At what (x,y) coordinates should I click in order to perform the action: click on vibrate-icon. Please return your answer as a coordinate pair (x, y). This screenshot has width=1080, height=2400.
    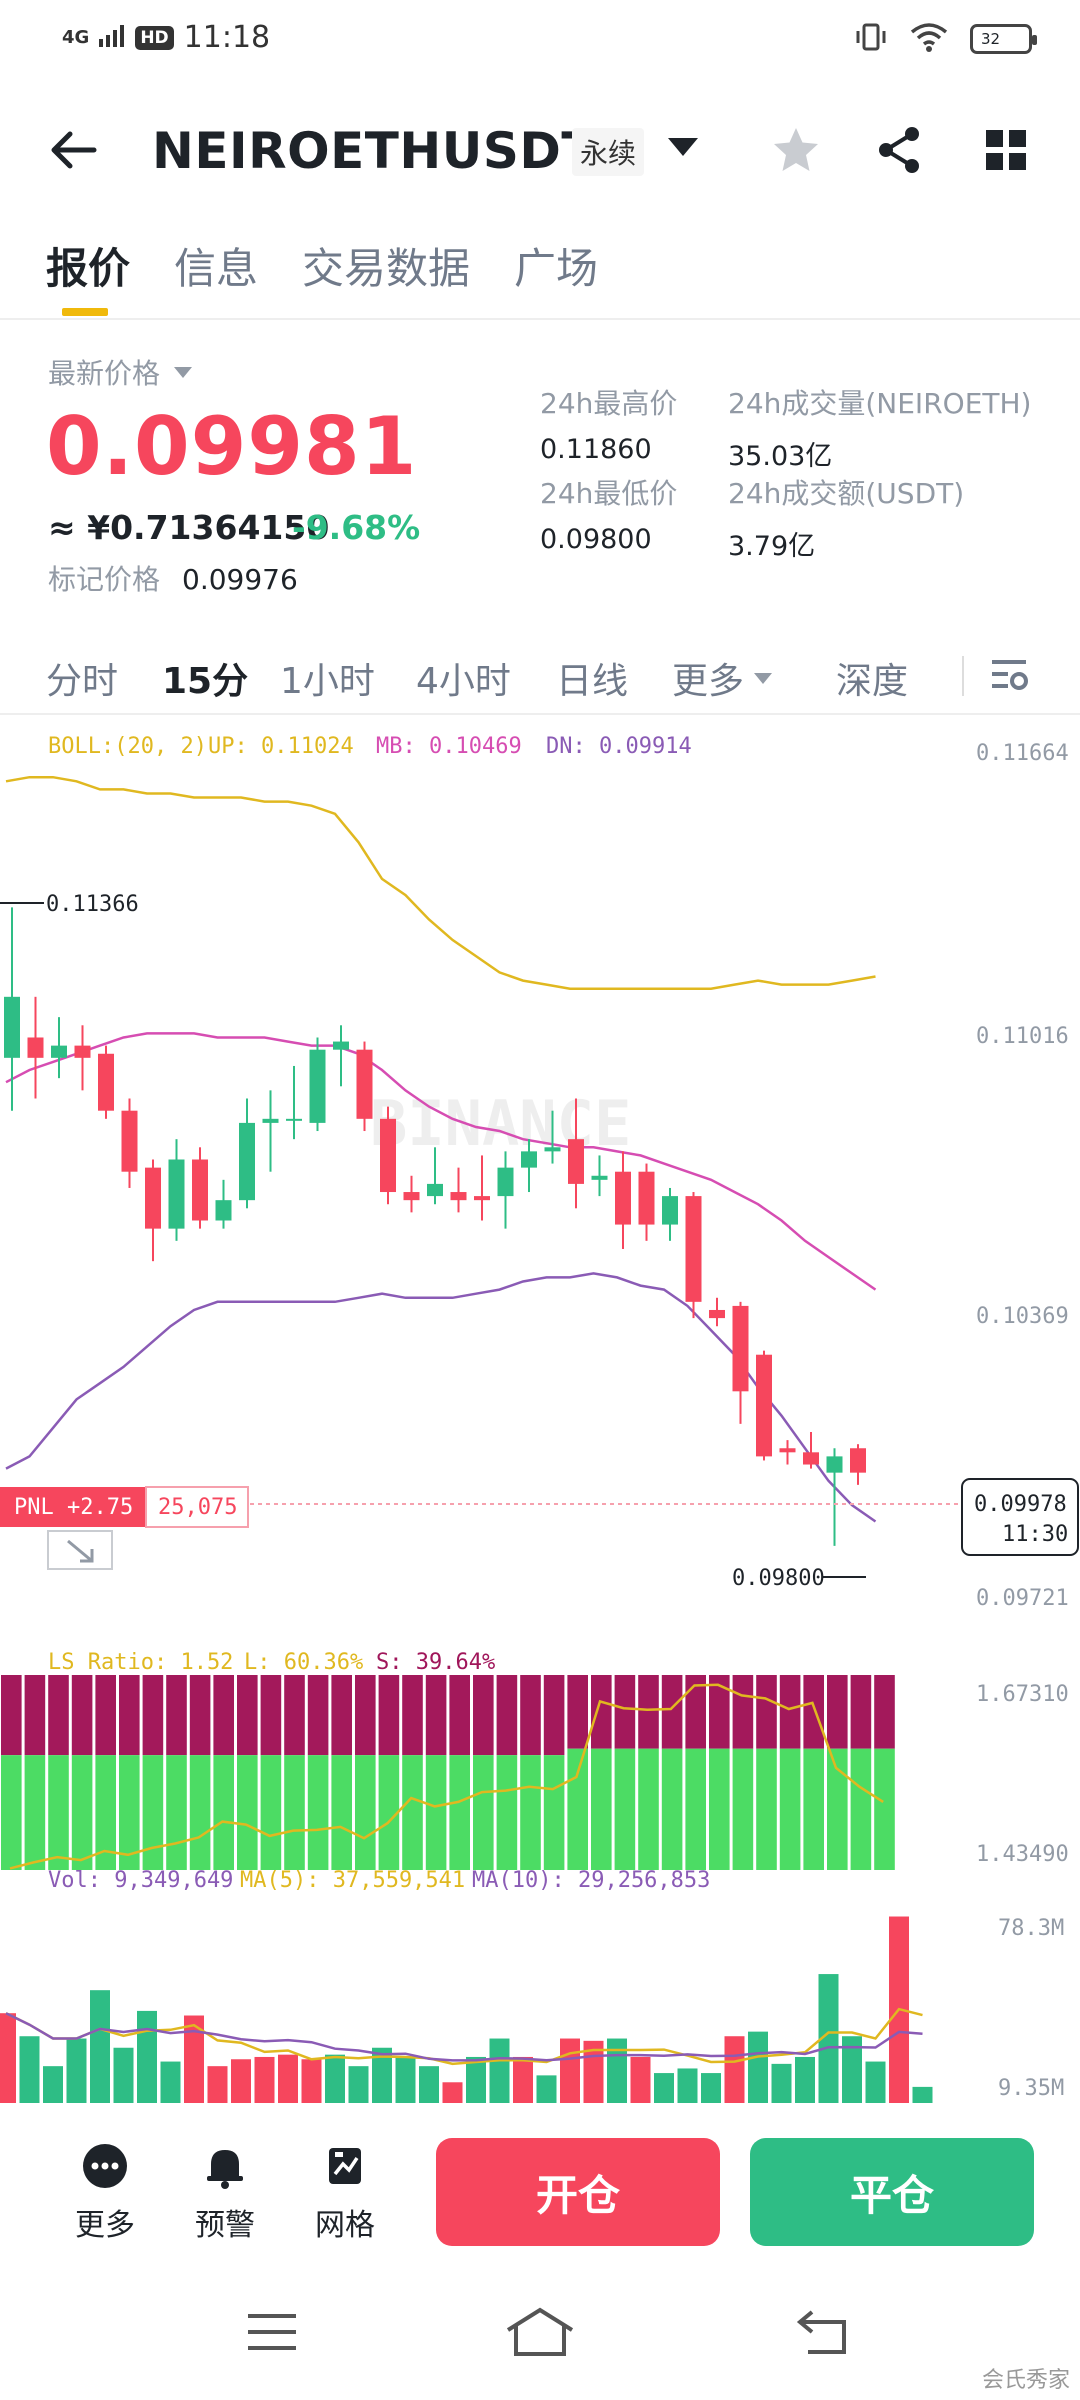
    Looking at the image, I should click on (871, 39).